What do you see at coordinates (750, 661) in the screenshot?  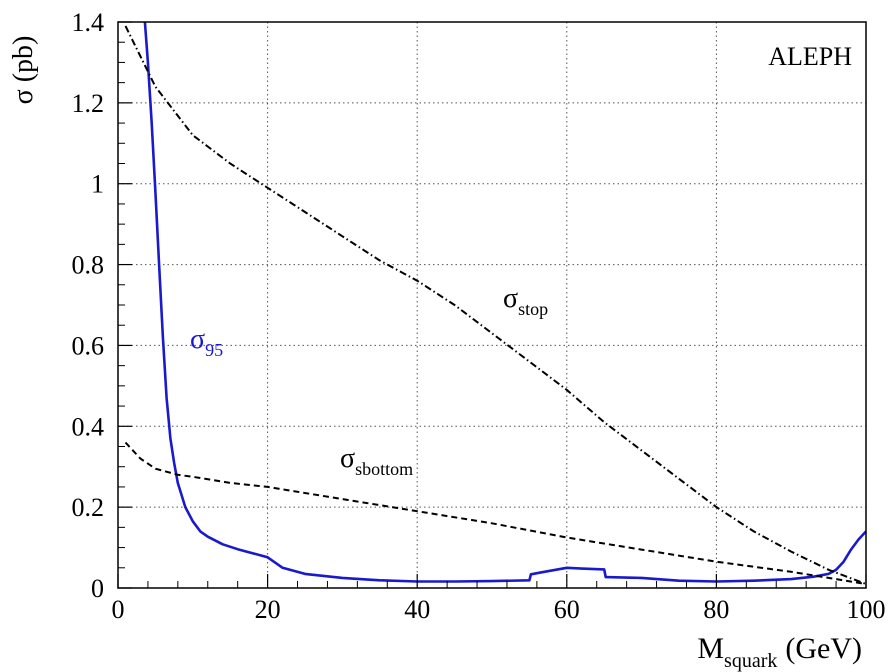 I see `x-axis-sub: squark` at bounding box center [750, 661].